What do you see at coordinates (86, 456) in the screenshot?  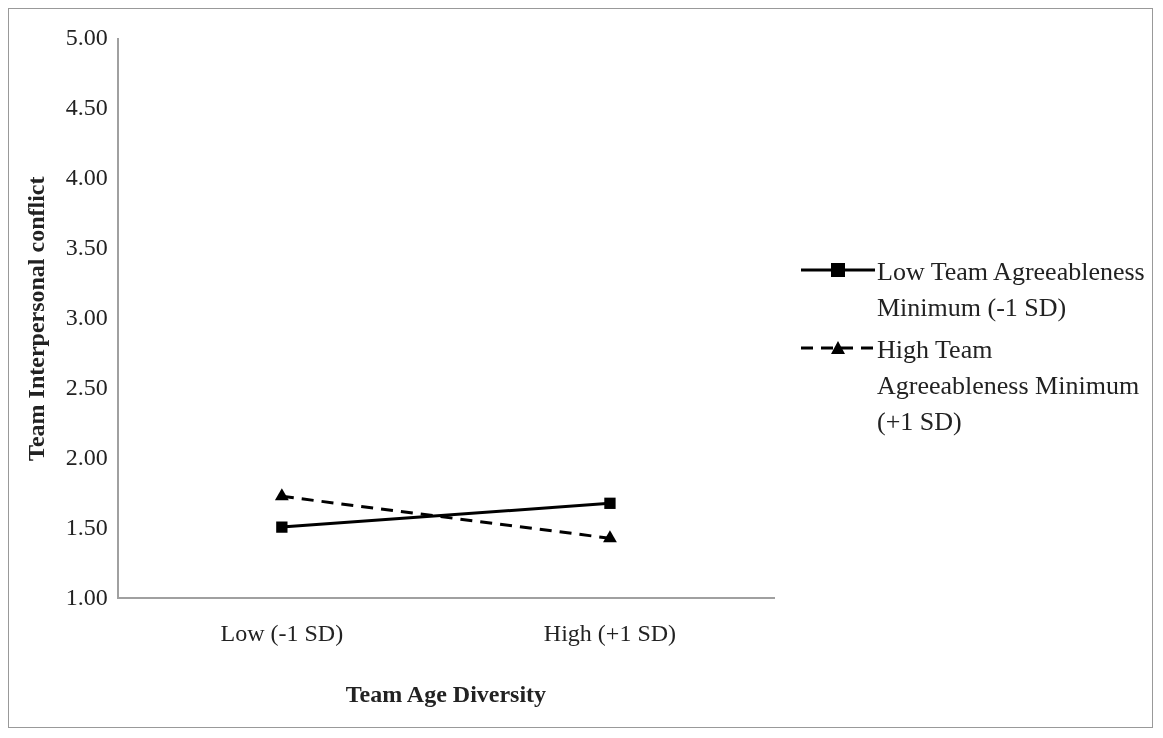 I see `y-tick-label: 2.00` at bounding box center [86, 456].